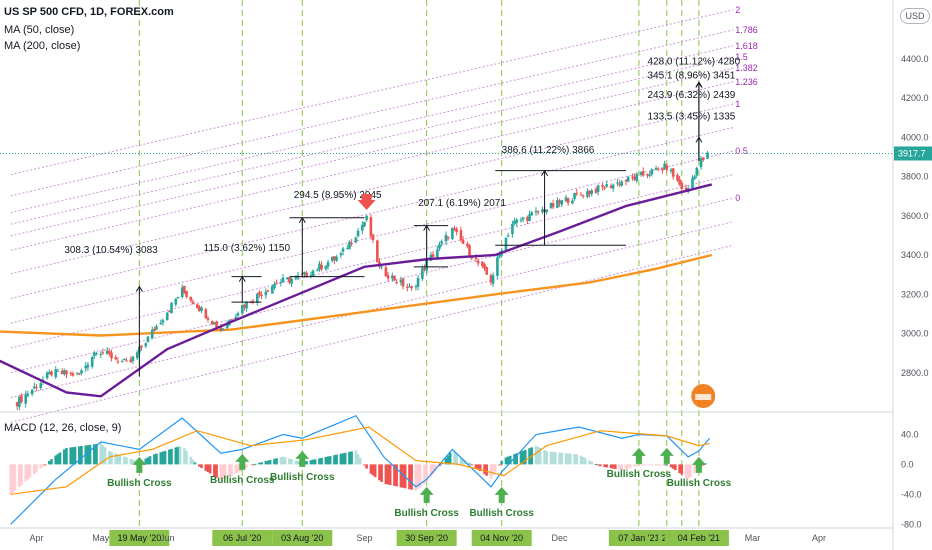 This screenshot has height=550, width=932. I want to click on measure-label: 386.6 (11.22%) 3866, so click(548, 150).